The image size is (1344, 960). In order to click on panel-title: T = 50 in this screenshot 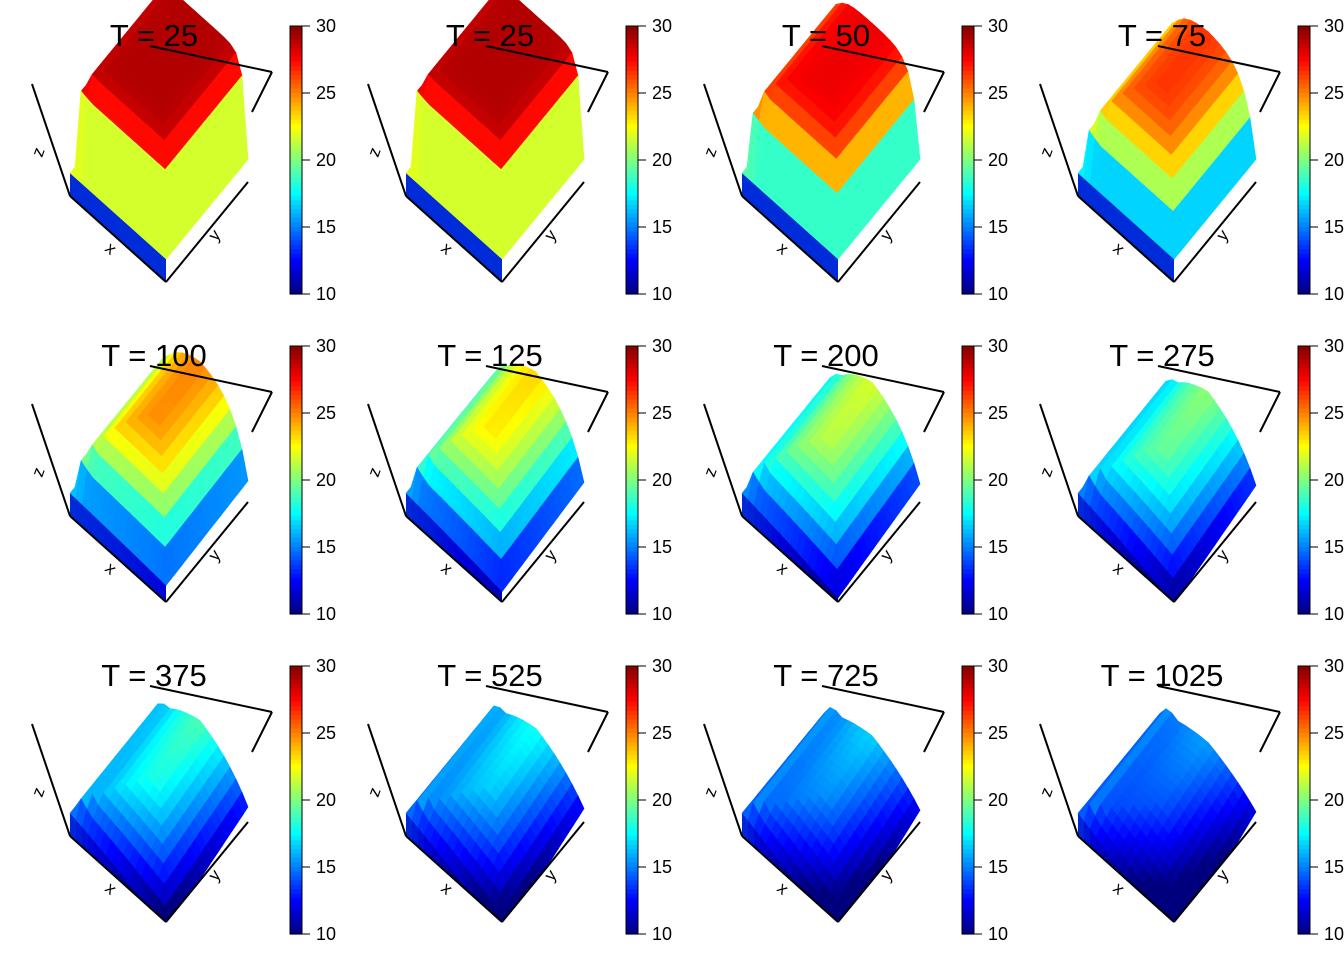, I will do `click(826, 35)`.